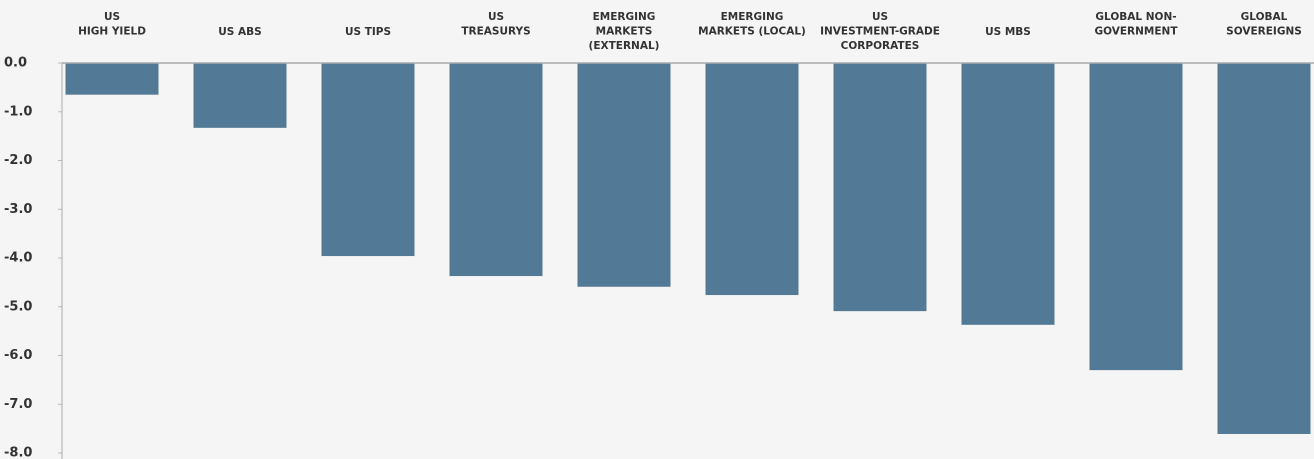  Describe the element at coordinates (112, 32) in the screenshot. I see `category-label-line: HIGH YIELD` at that location.